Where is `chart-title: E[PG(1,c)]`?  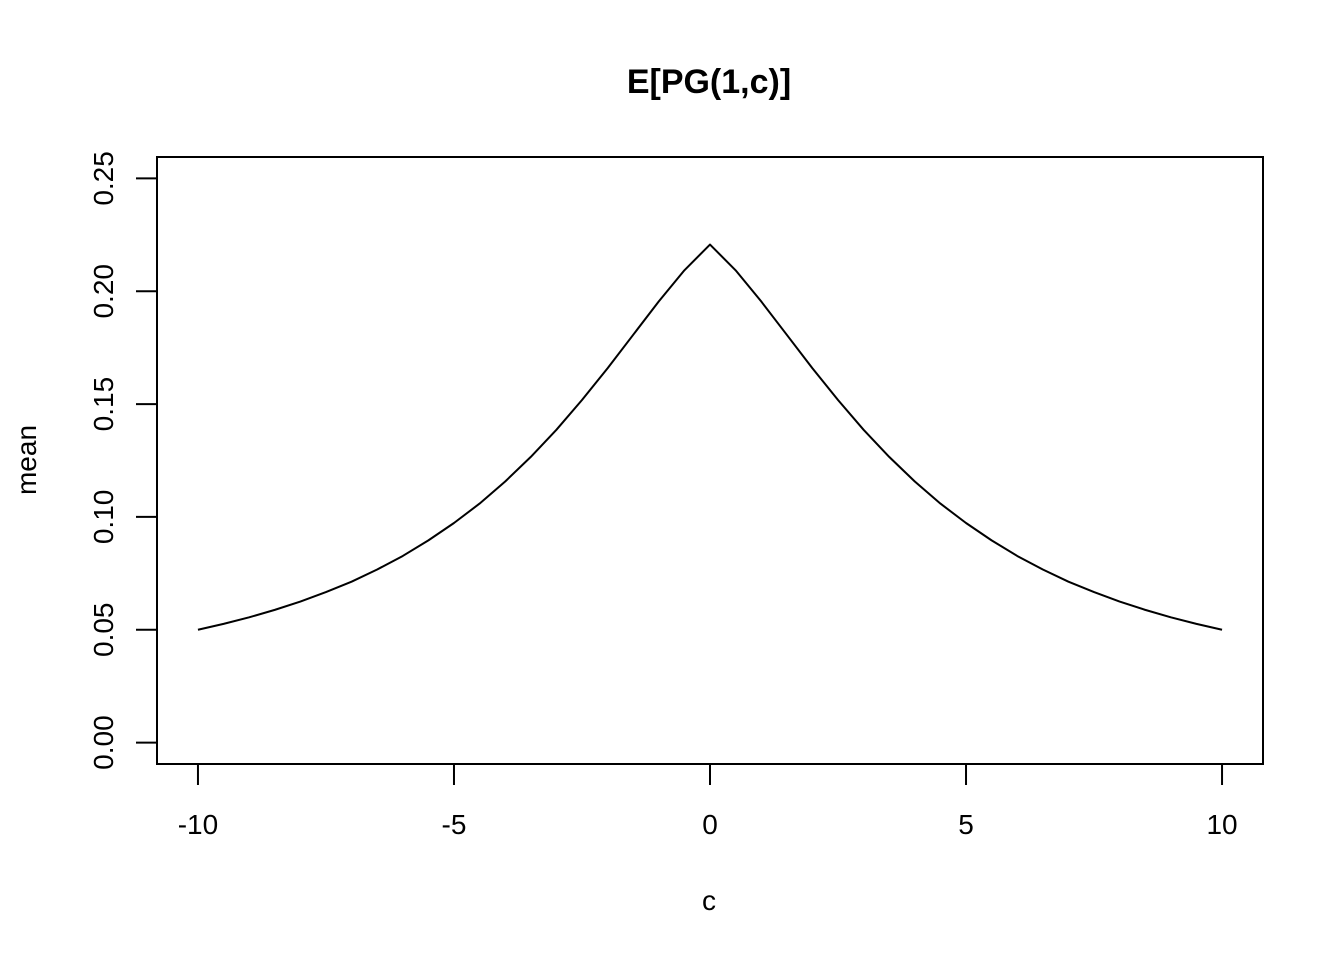 chart-title: E[PG(1,c)] is located at coordinates (709, 82).